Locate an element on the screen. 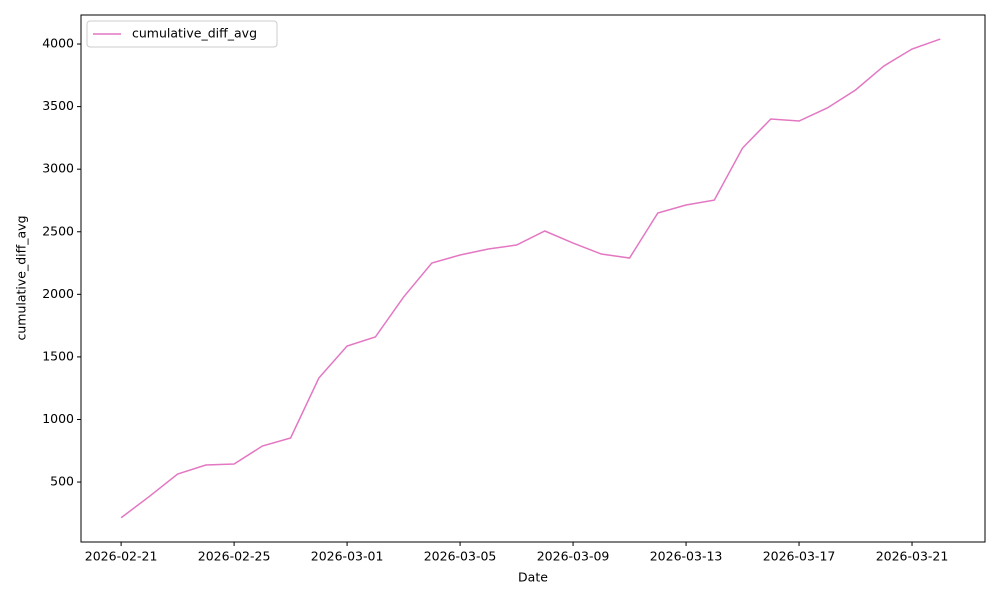 The height and width of the screenshot is (600, 1000). legend-box is located at coordinates (182, 34).